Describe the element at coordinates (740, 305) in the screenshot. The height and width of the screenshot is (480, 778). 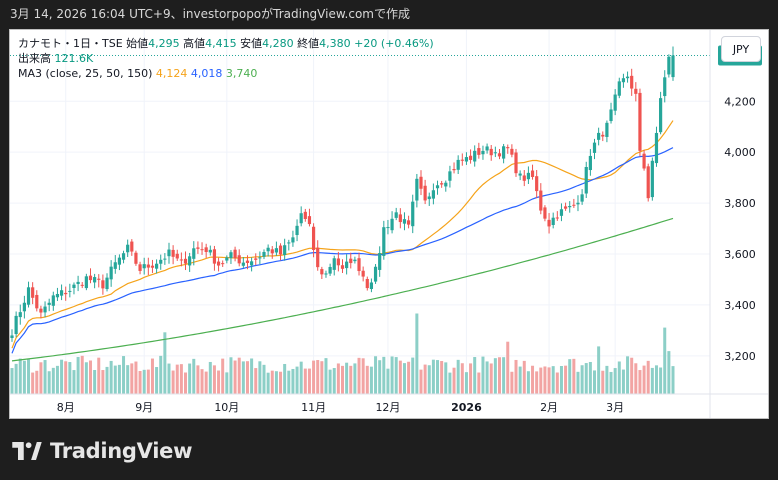
I see `y-tick-label: 3,400` at that location.